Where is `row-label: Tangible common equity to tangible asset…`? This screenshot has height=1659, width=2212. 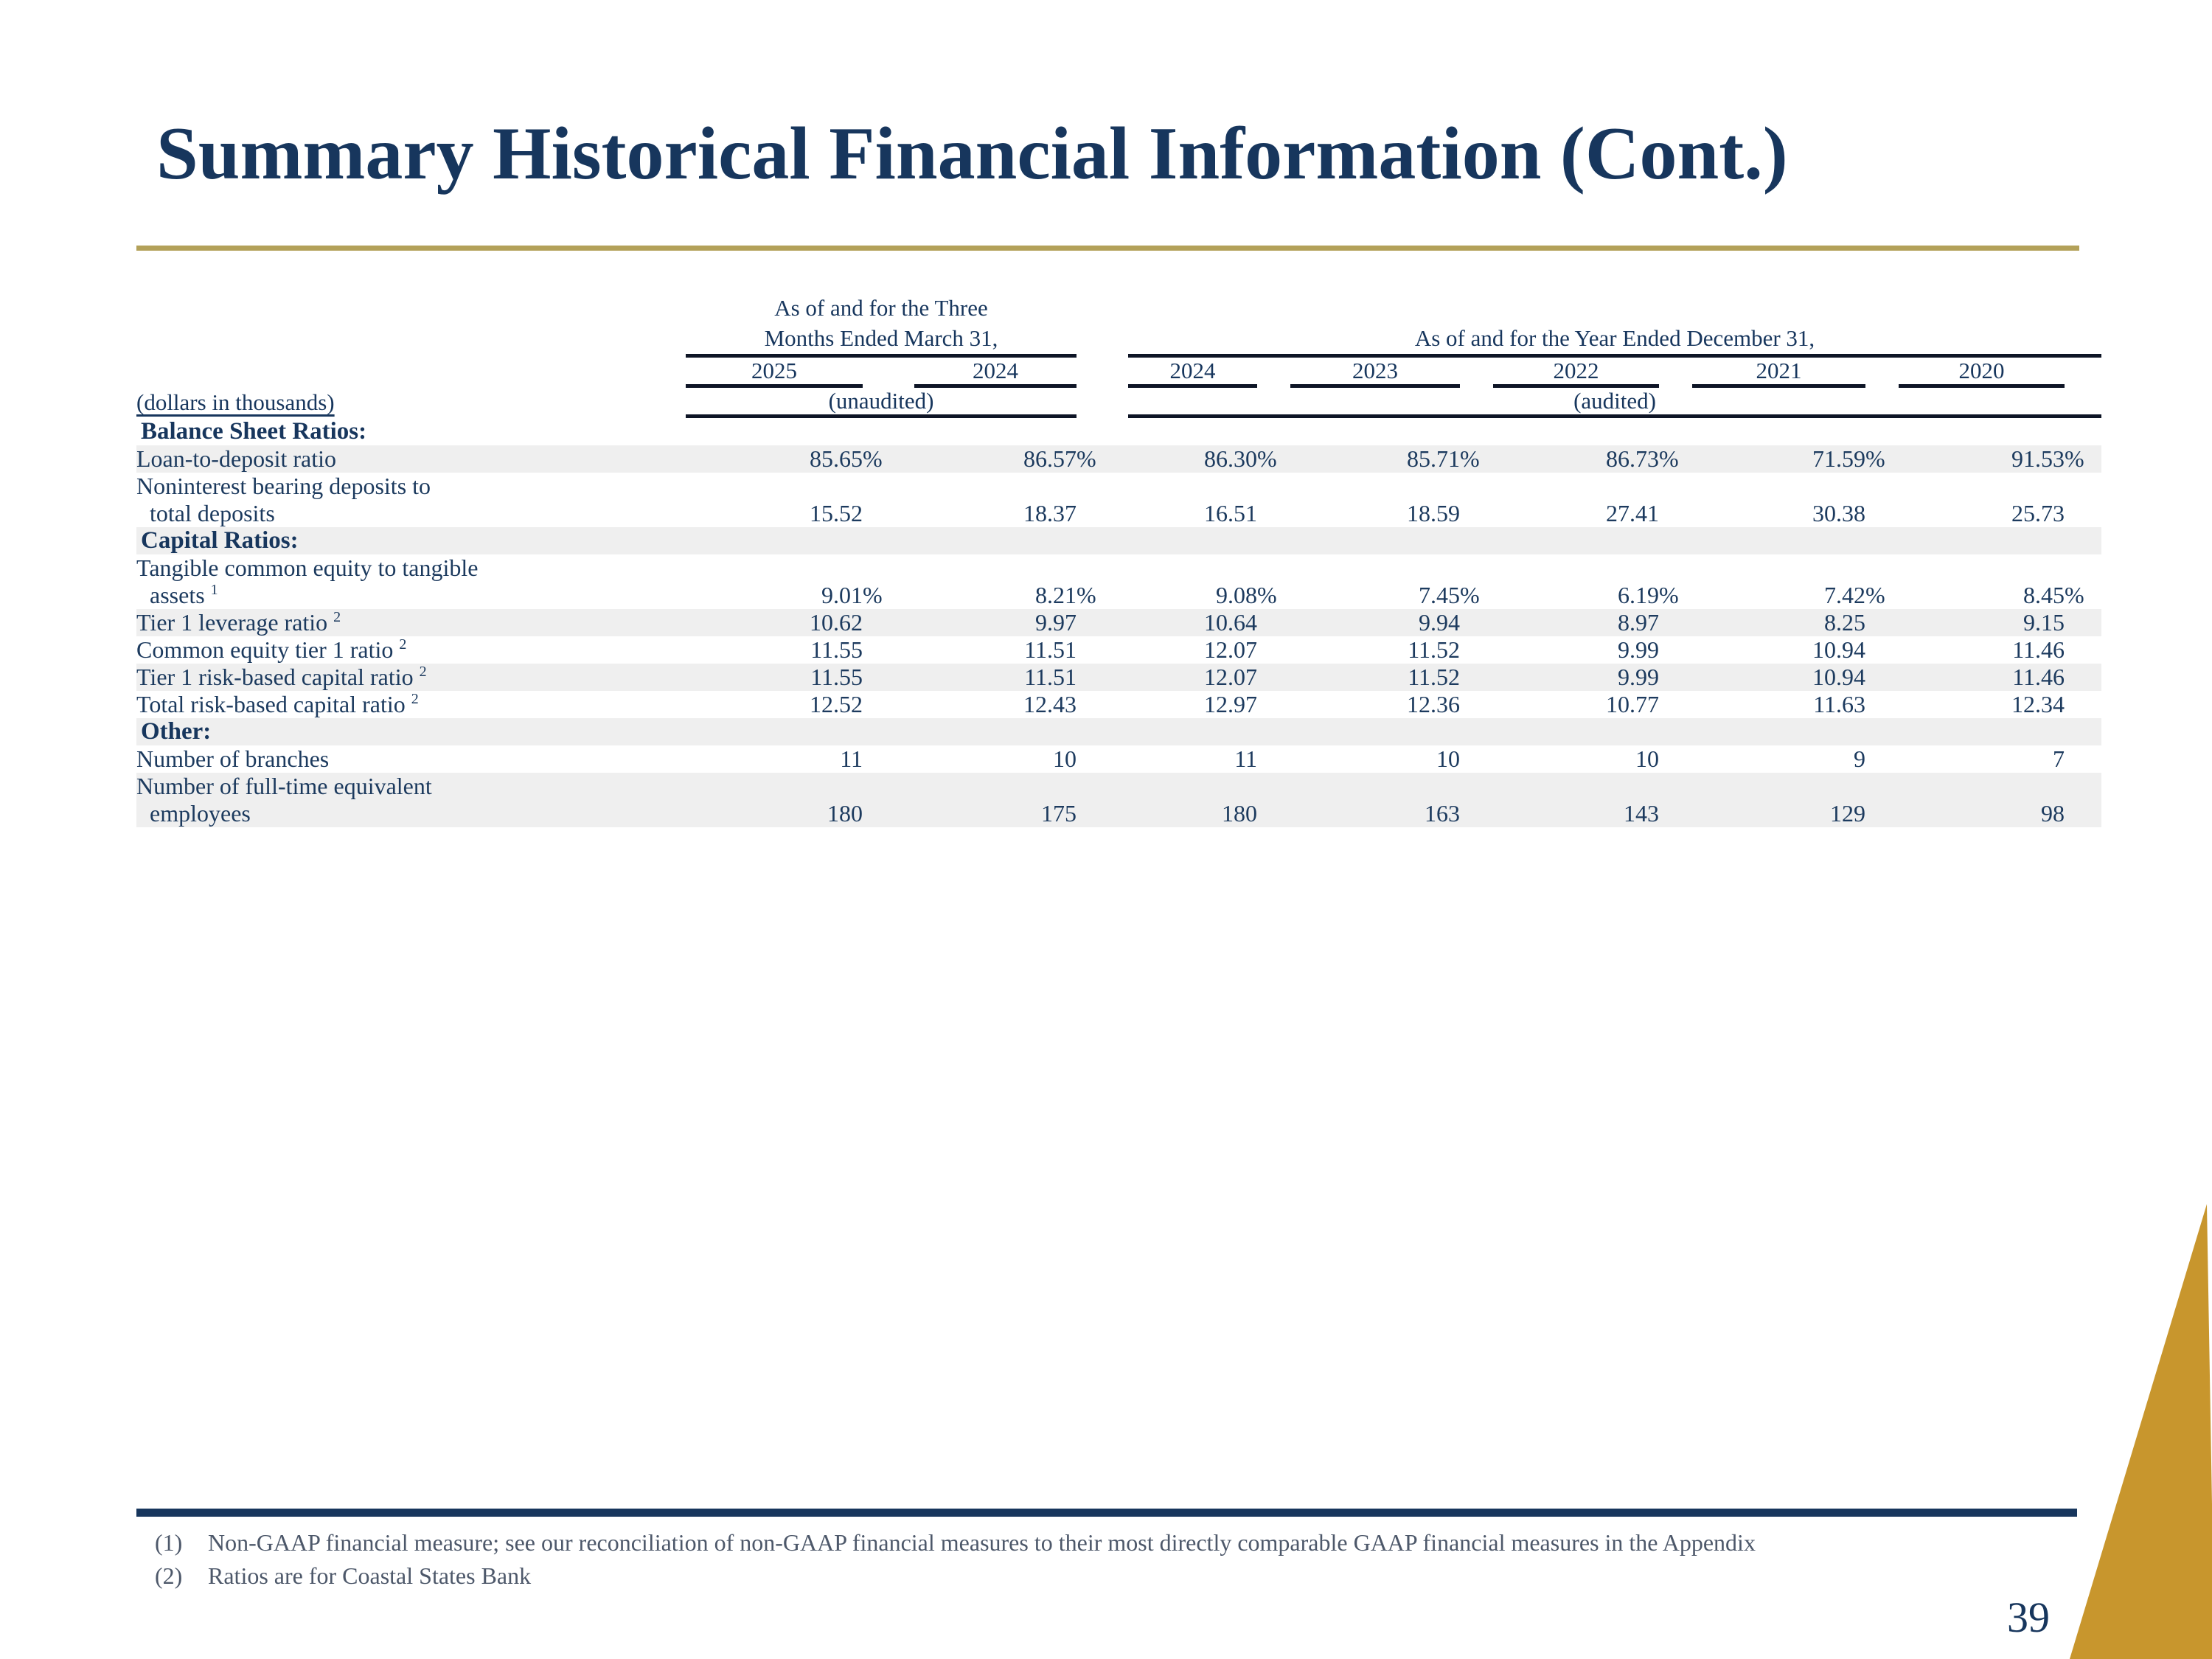 row-label: Tangible common equity to tangible asset… is located at coordinates (307, 581).